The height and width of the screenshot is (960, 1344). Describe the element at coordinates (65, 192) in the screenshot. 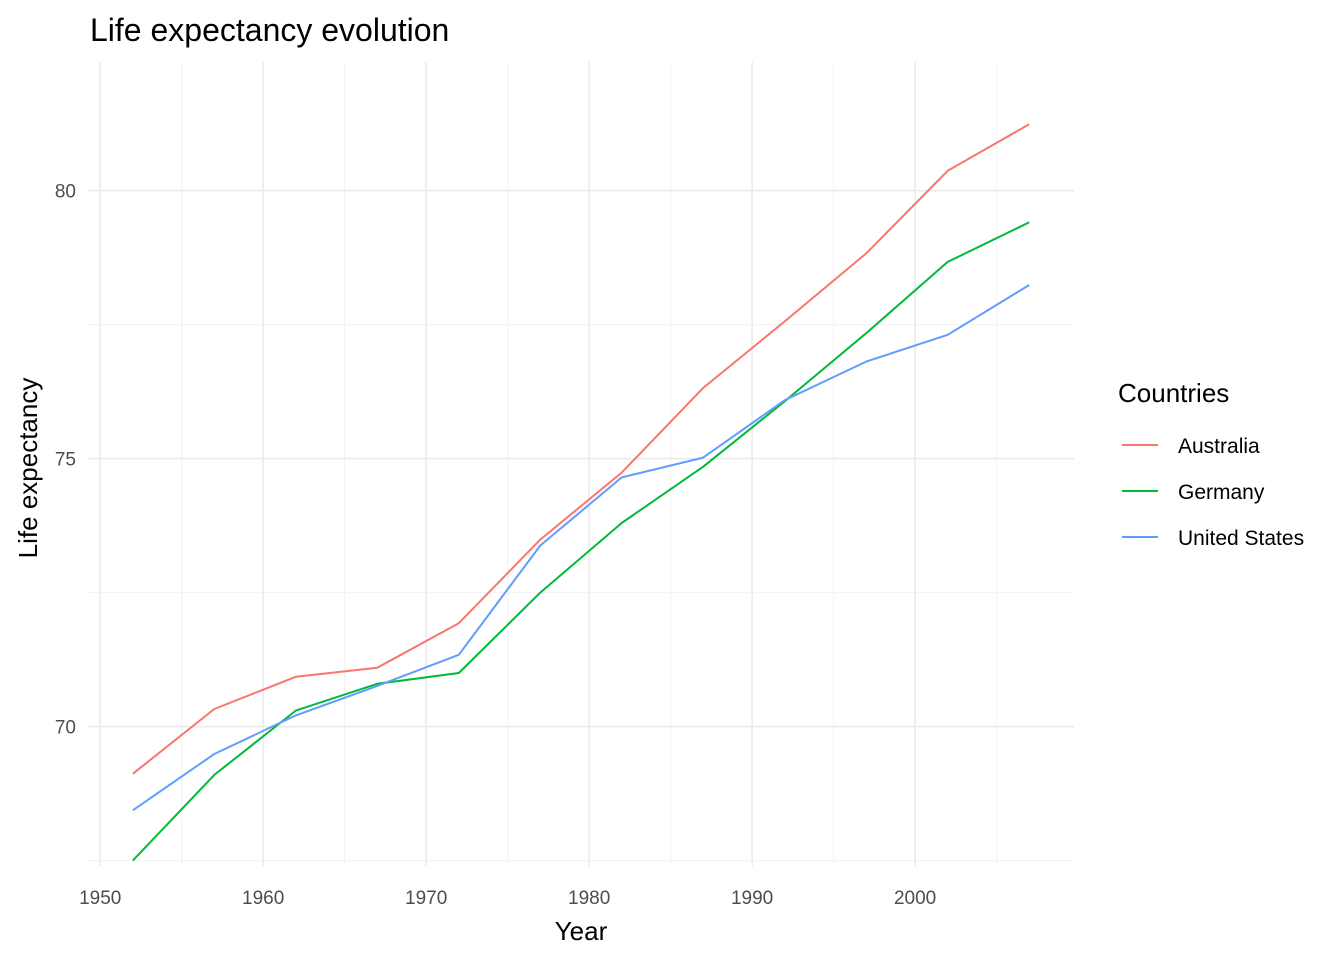

I see `y-tick-label: 80` at that location.